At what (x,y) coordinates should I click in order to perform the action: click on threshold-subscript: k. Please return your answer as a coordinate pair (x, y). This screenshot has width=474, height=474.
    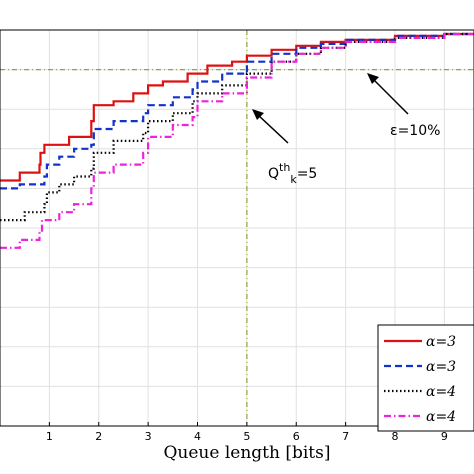
    Looking at the image, I should click on (293, 179).